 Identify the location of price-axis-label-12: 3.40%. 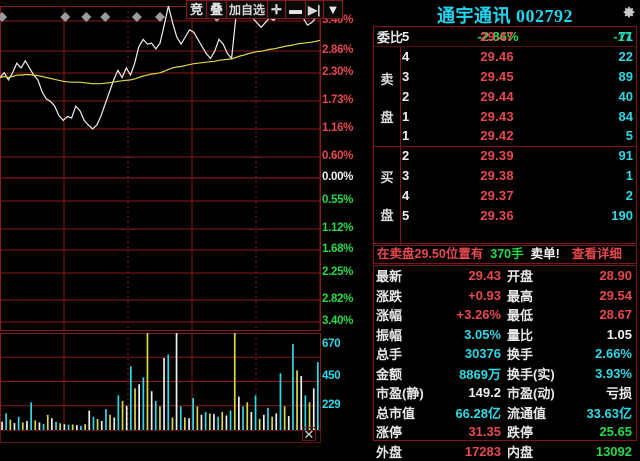
(337, 321).